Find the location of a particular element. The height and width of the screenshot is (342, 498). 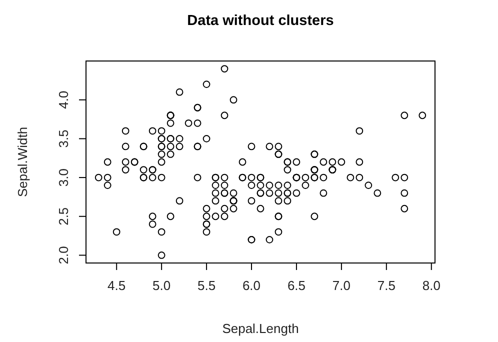

y-tick-label: 4.0 is located at coordinates (63, 99).